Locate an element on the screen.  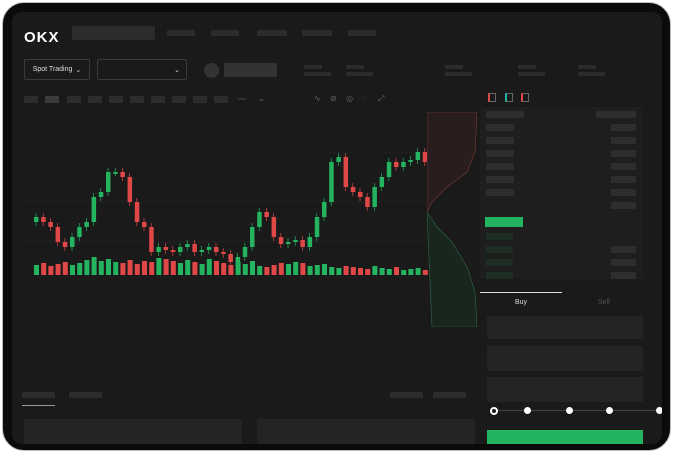
market-type-select: Spot Trading ⌄ is located at coordinates (57, 69).